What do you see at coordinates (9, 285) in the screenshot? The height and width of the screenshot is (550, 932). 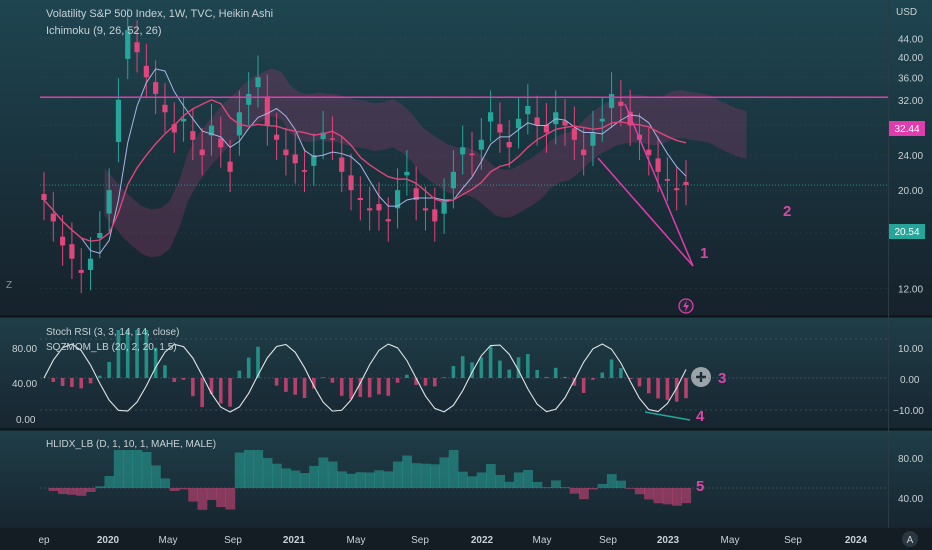 I see `timezone-label: Z` at bounding box center [9, 285].